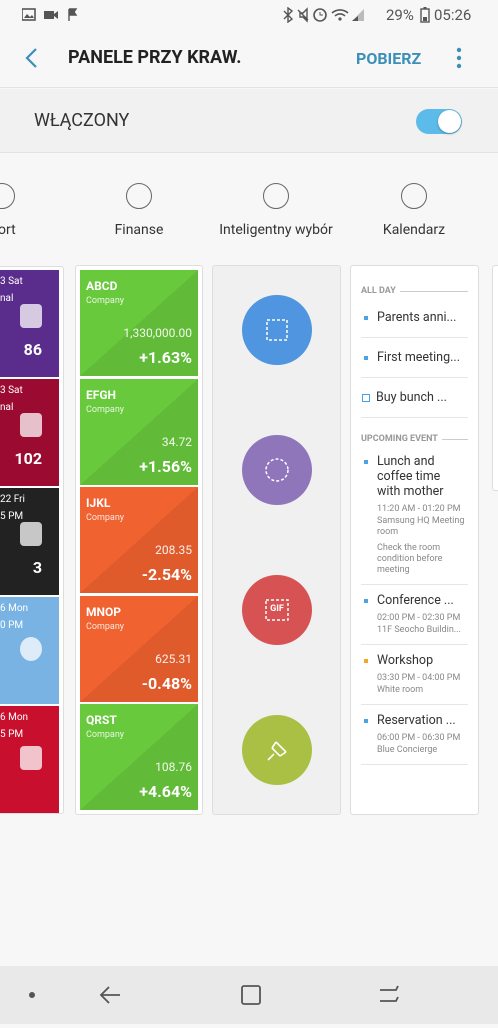  I want to click on event-title: Lunch and, so click(406, 461).